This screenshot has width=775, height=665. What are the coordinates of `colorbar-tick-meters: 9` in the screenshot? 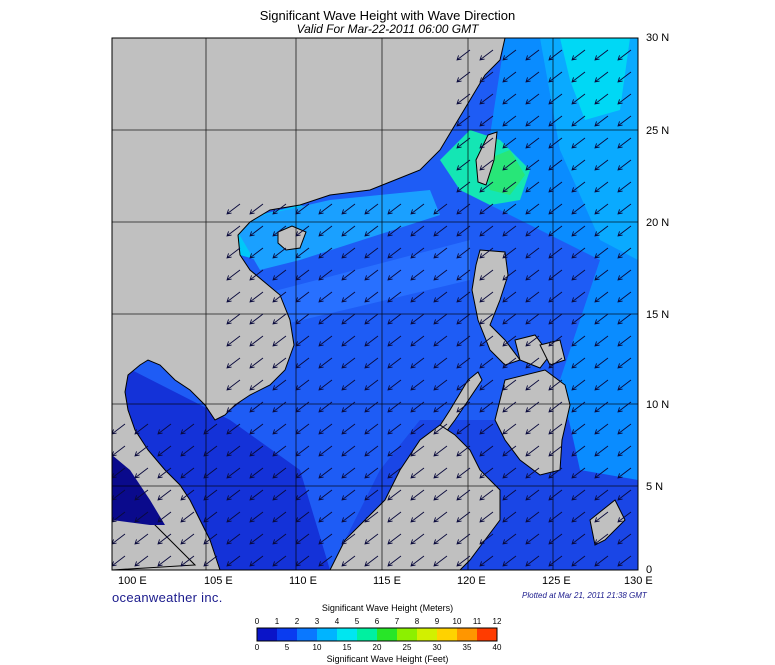 It's located at (437, 621).